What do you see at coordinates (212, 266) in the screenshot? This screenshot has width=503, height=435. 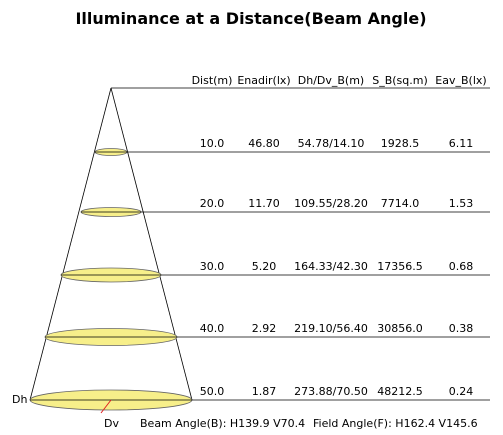 I see `cell: 30.0` at bounding box center [212, 266].